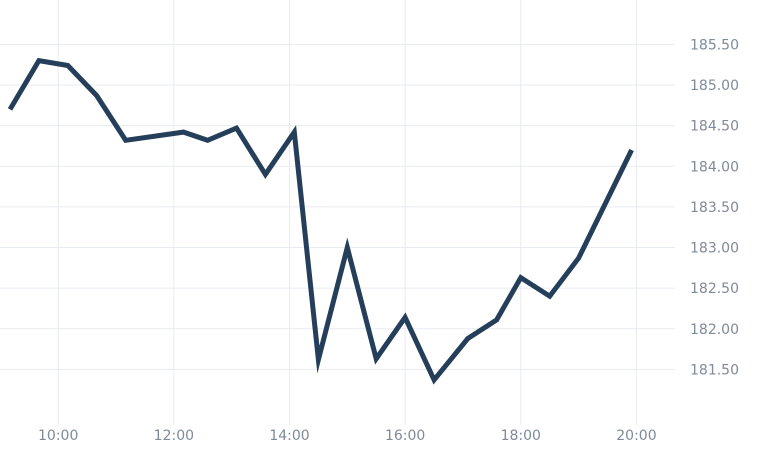 This screenshot has width=768, height=465. What do you see at coordinates (714, 86) in the screenshot?
I see `y-tick-label: 185.00` at bounding box center [714, 86].